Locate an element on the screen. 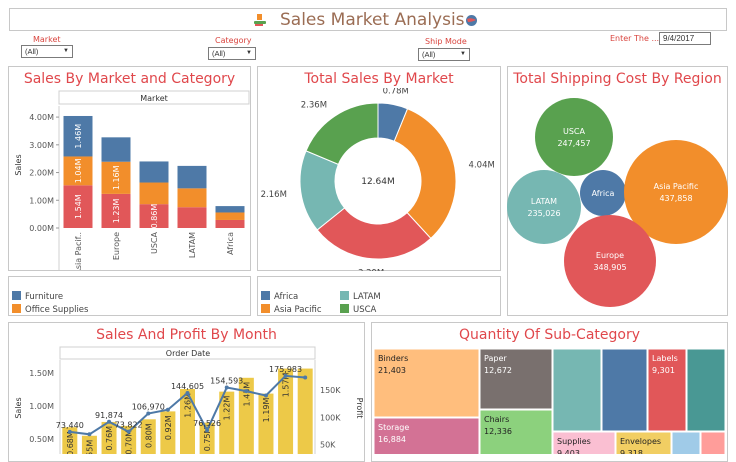 The width and height of the screenshot is (736, 462). legend-item-usca: USCA is located at coordinates (358, 309).